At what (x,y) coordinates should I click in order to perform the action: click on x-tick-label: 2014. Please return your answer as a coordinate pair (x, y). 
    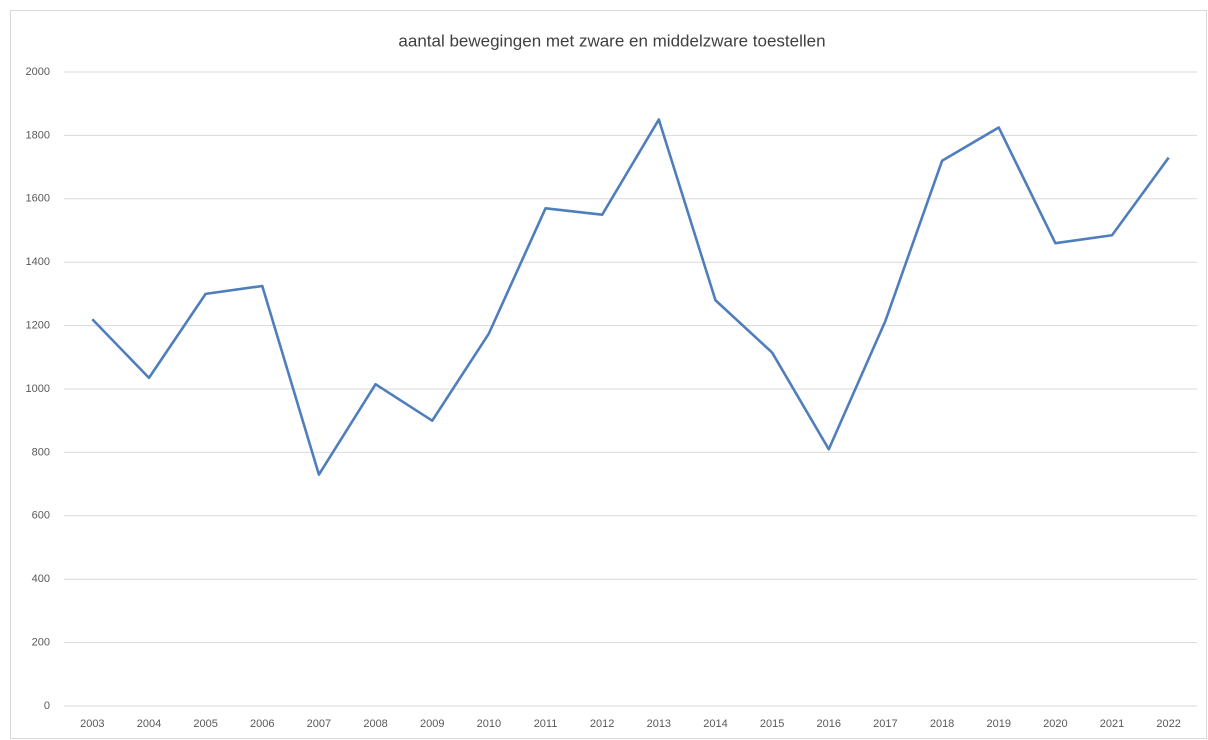
    Looking at the image, I should click on (715, 724).